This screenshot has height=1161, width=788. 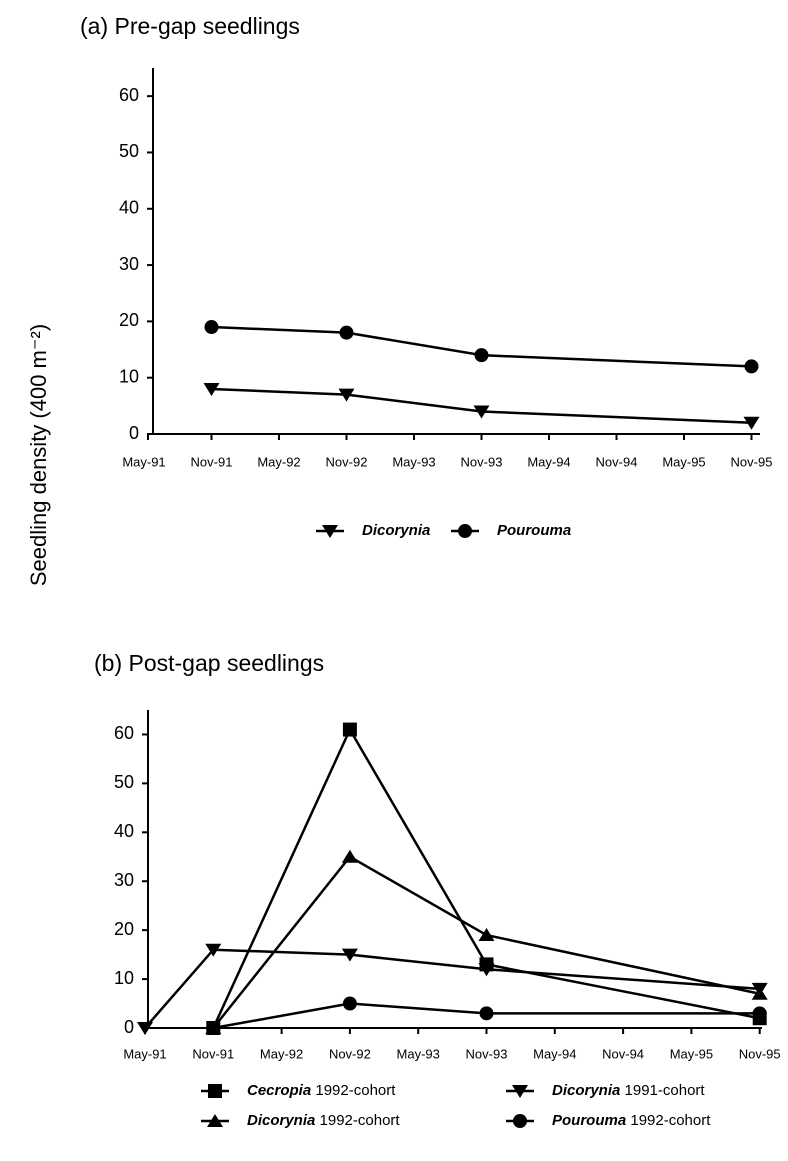 What do you see at coordinates (38, 455) in the screenshot?
I see `y-axis-label: Seedling density (400 m⁻²)` at bounding box center [38, 455].